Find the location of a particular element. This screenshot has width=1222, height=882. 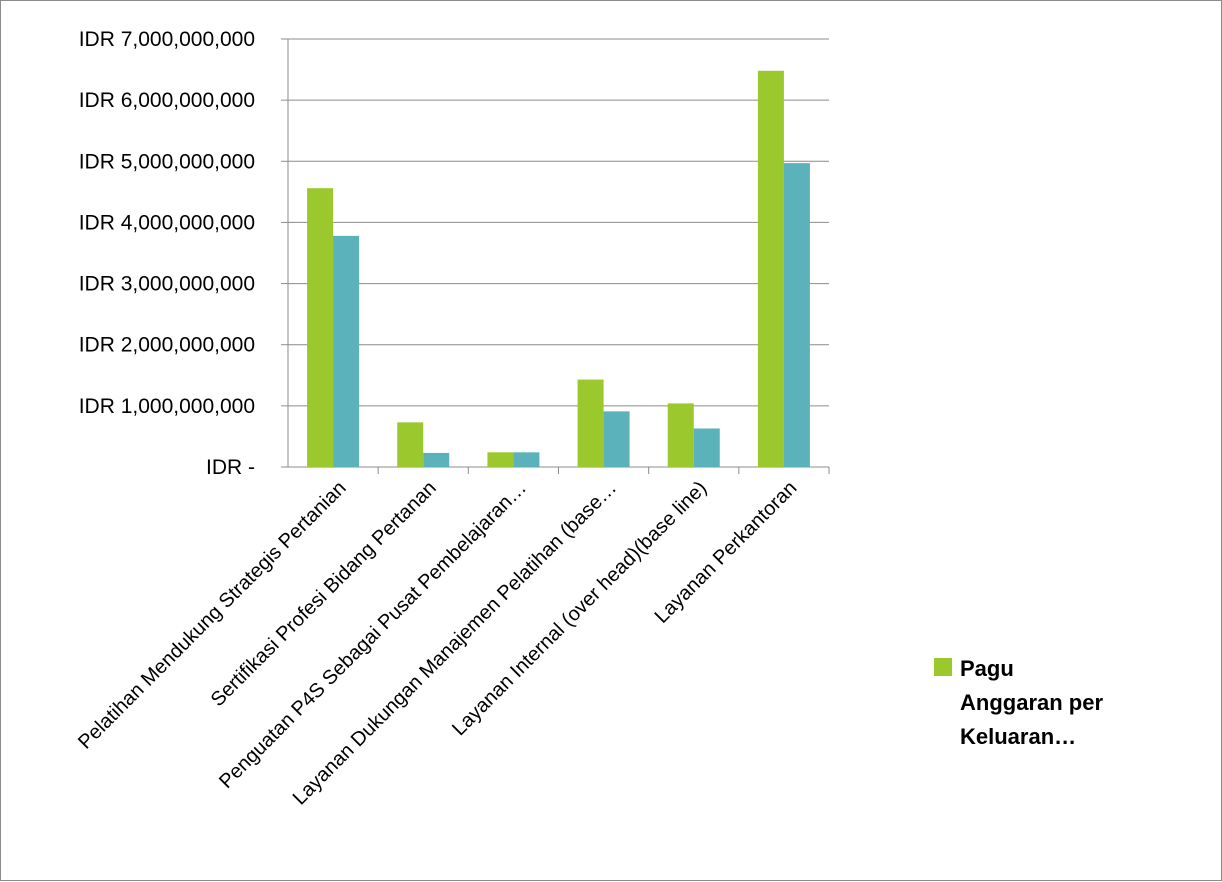

y-tick-label: IDR 6,000,000,000 is located at coordinates (167, 100).